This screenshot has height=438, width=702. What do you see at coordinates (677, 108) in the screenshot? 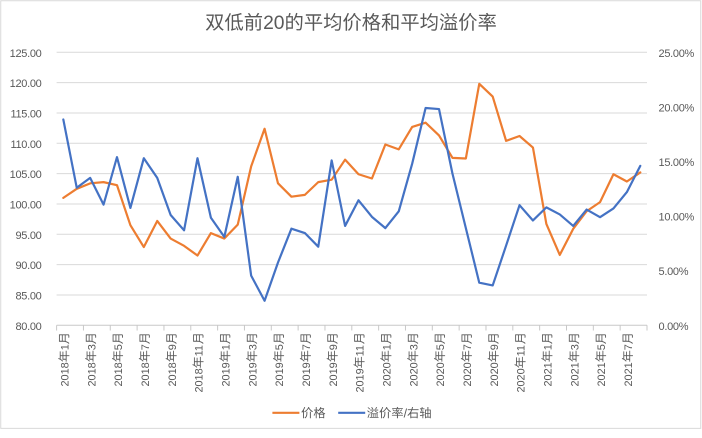
I see `svg-text: 20.00%` at bounding box center [677, 108].